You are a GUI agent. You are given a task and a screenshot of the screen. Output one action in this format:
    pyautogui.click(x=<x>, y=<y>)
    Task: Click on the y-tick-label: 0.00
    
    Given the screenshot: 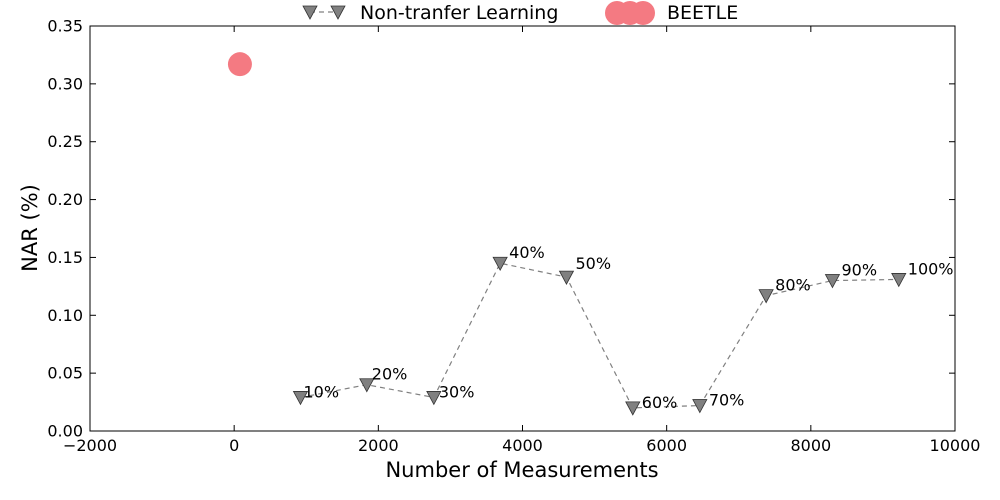 What is the action you would take?
    pyautogui.click(x=65, y=431)
    